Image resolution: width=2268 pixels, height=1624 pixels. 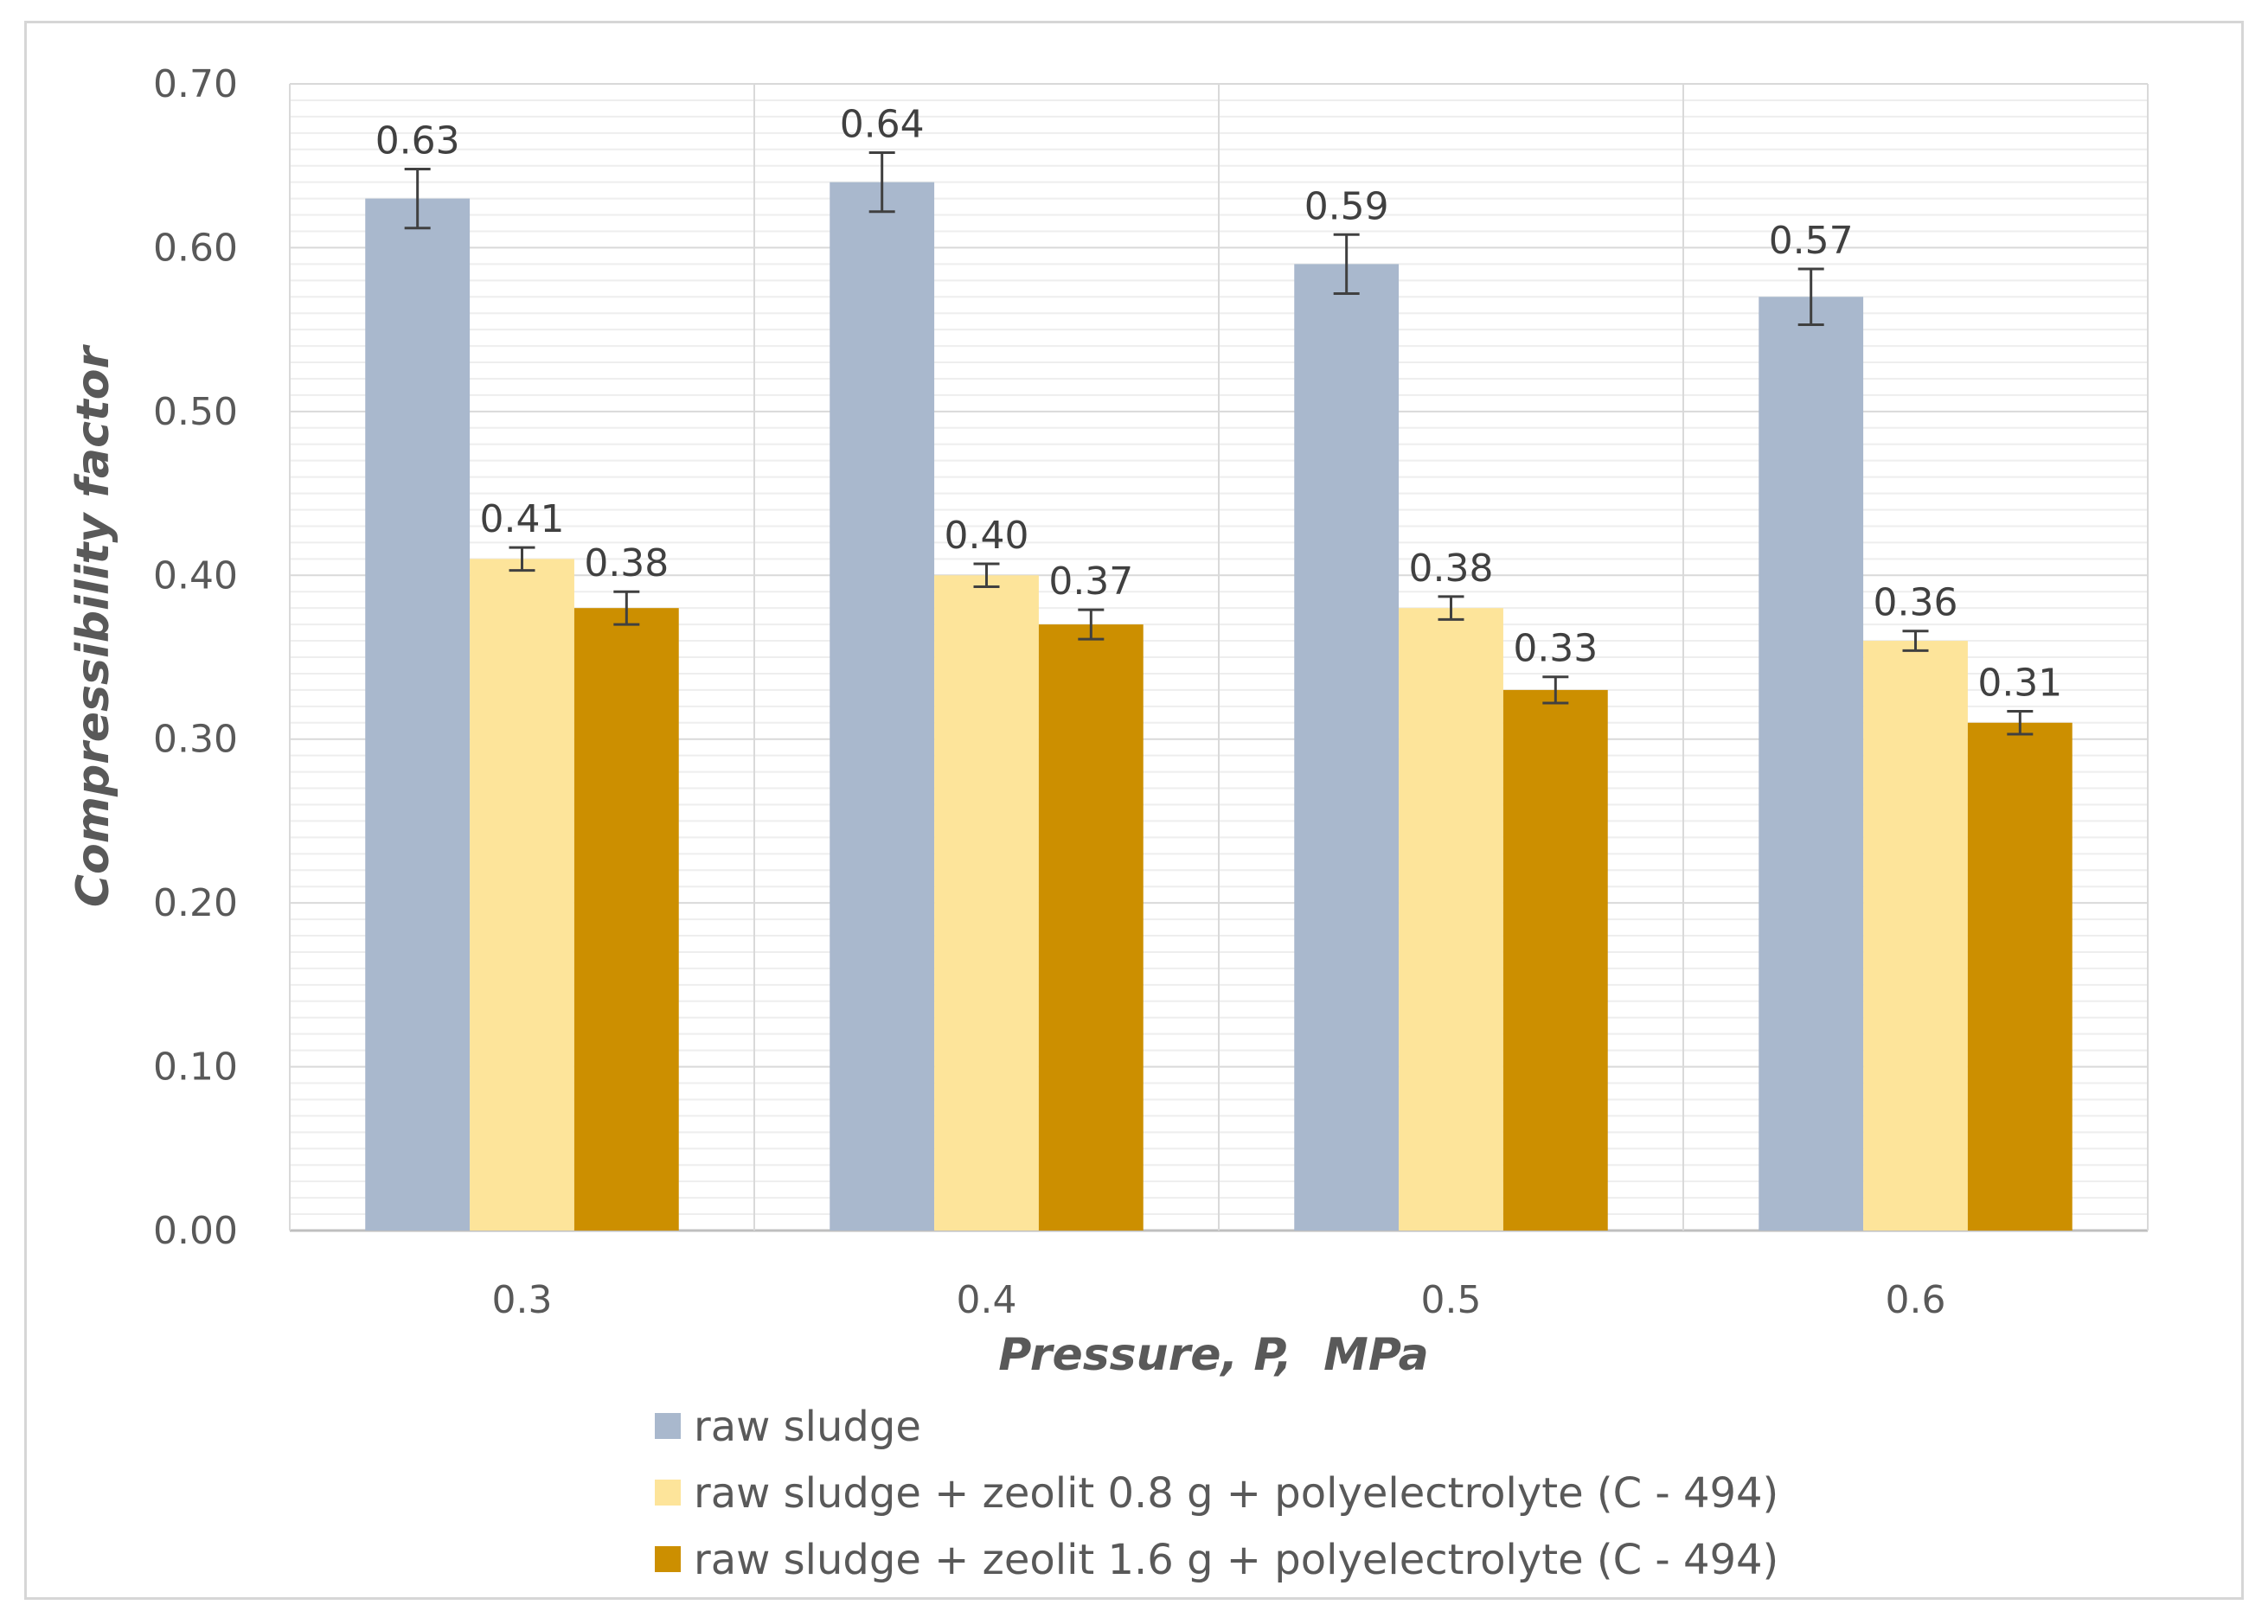 I want to click on legend-label: raw sludge, so click(x=807, y=1427).